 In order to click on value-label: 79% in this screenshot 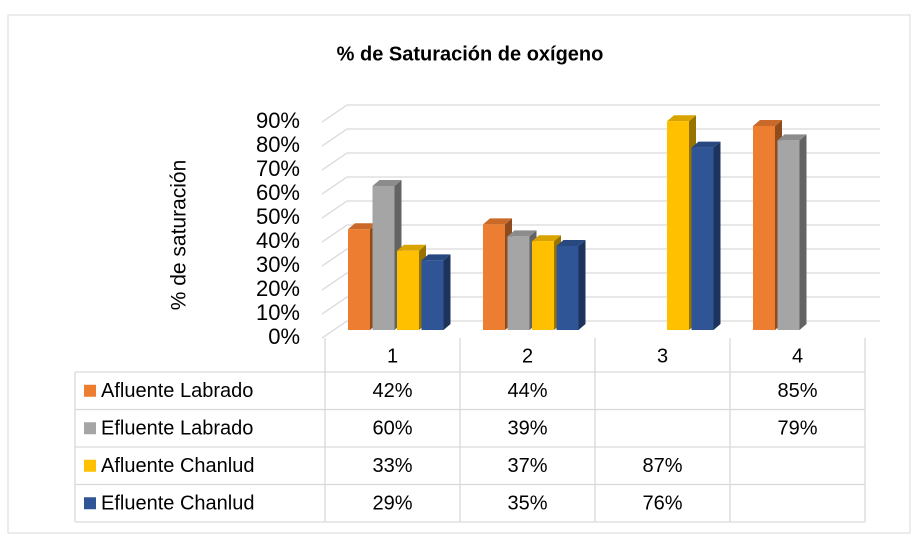, I will do `click(797, 429)`.